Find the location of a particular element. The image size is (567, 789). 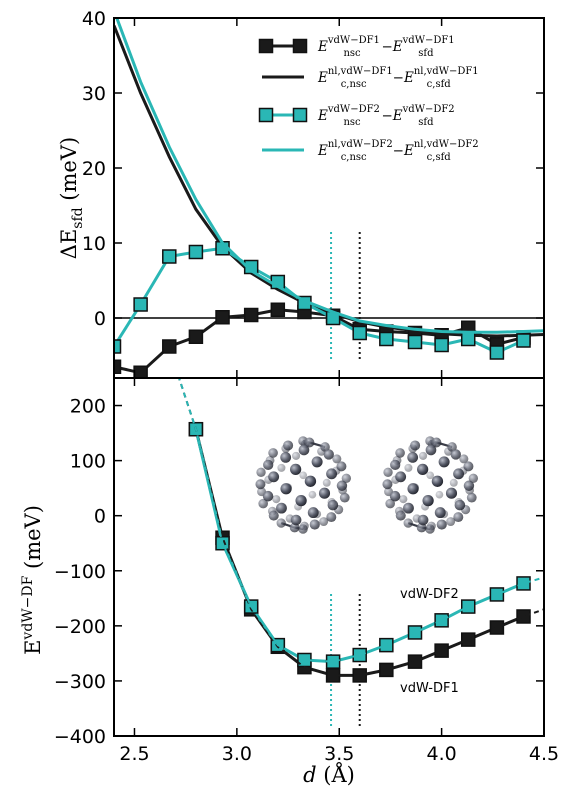

y-tick-label: −300 is located at coordinates (80, 682).